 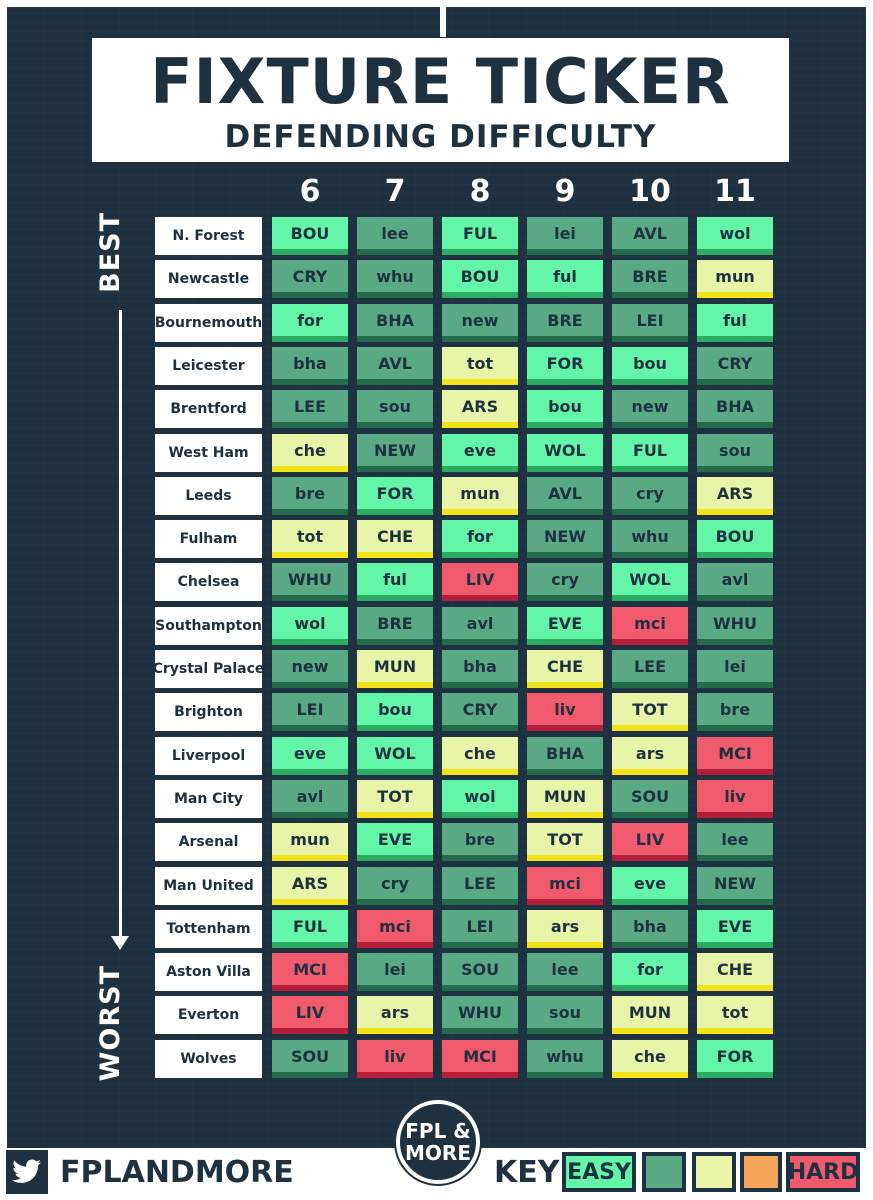 What do you see at coordinates (208, 1059) in the screenshot?
I see `team-name: Wolves` at bounding box center [208, 1059].